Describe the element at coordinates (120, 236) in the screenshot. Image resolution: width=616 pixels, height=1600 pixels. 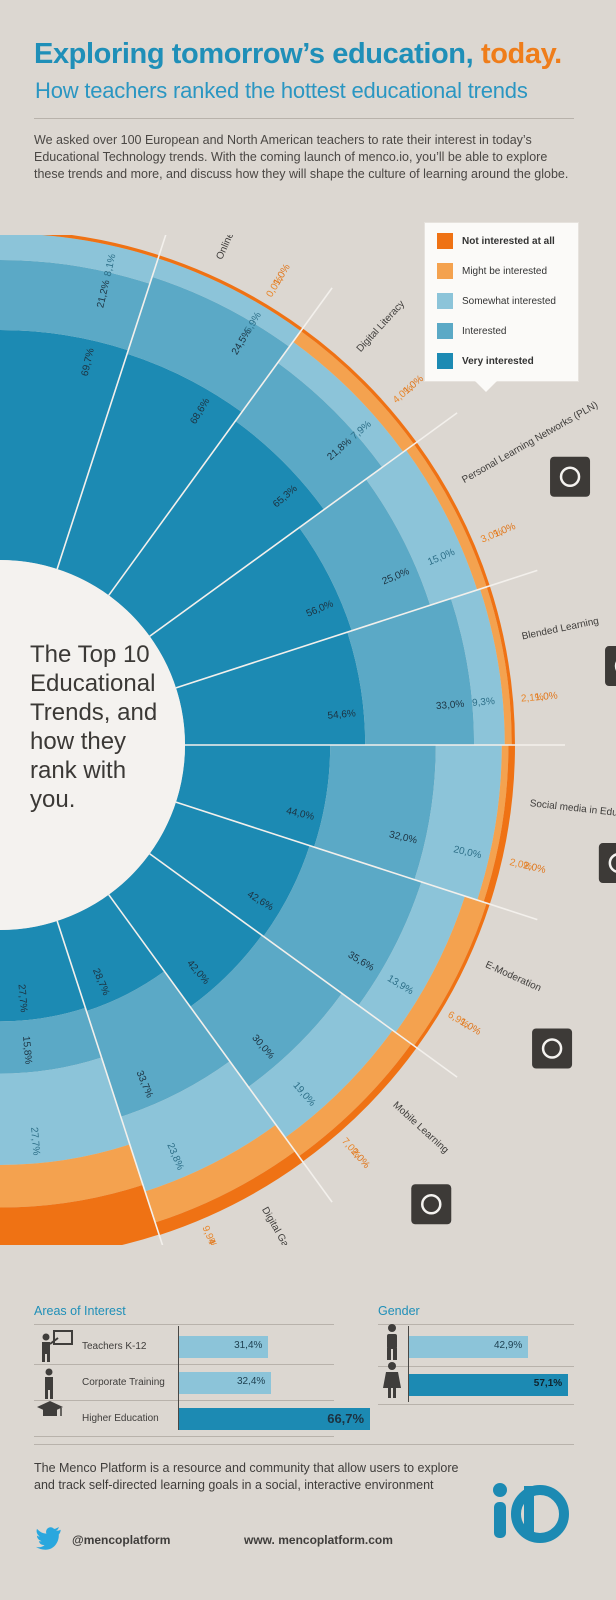
I see `data-label: 0,0%` at that location.